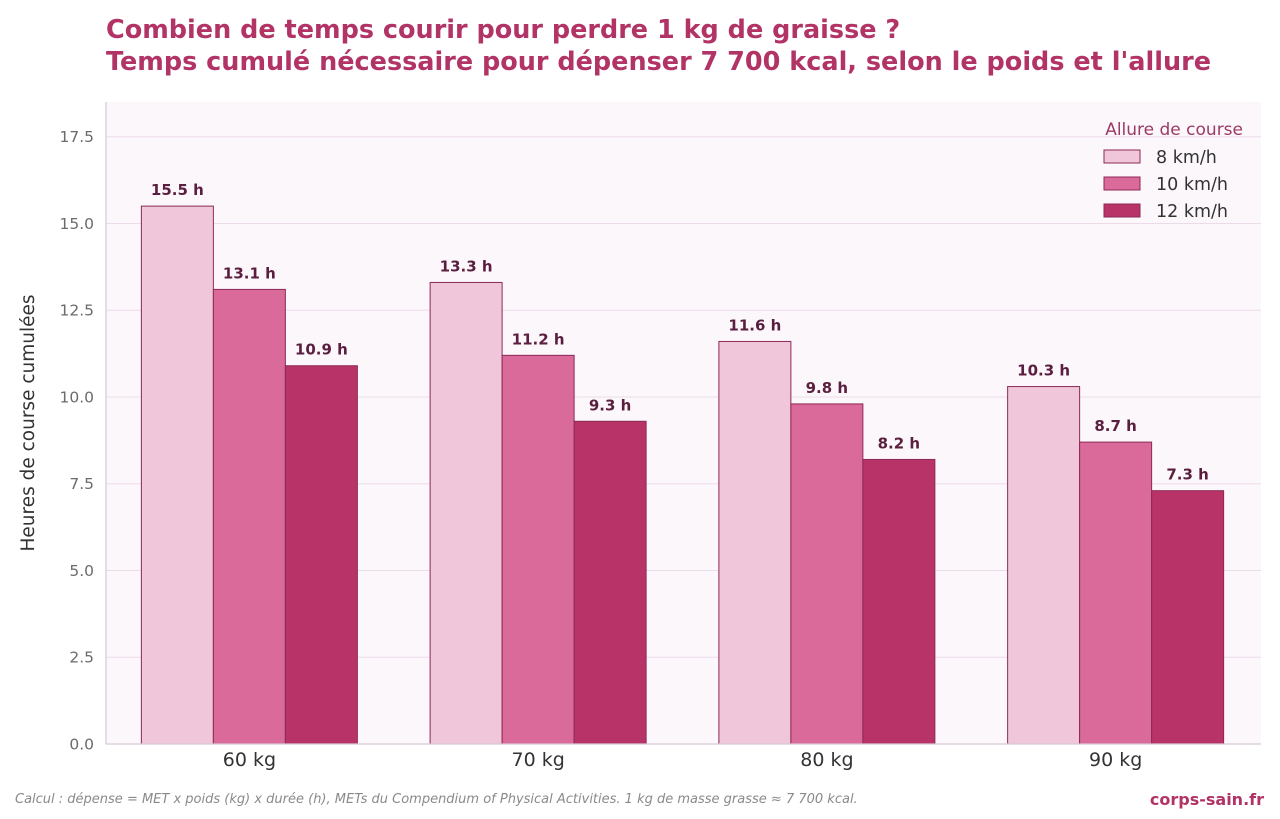 Image resolution: width=1280 pixels, height=819 pixels. I want to click on y-tick-label: 15.0, so click(76, 224).